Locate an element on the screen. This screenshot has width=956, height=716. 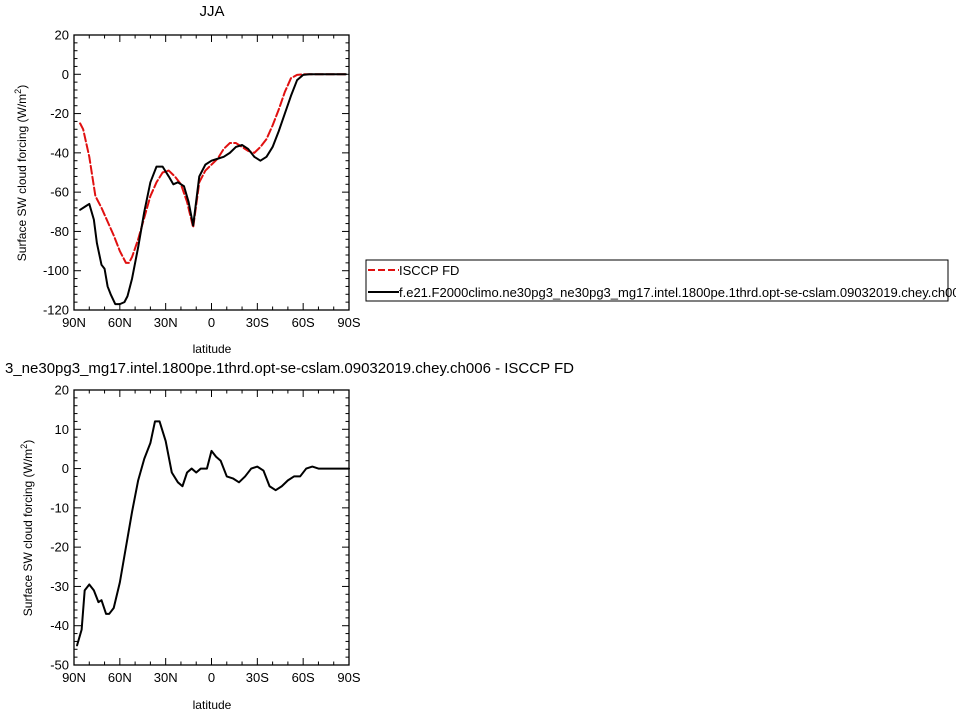
bottom-series is located at coordinates (213, 533).